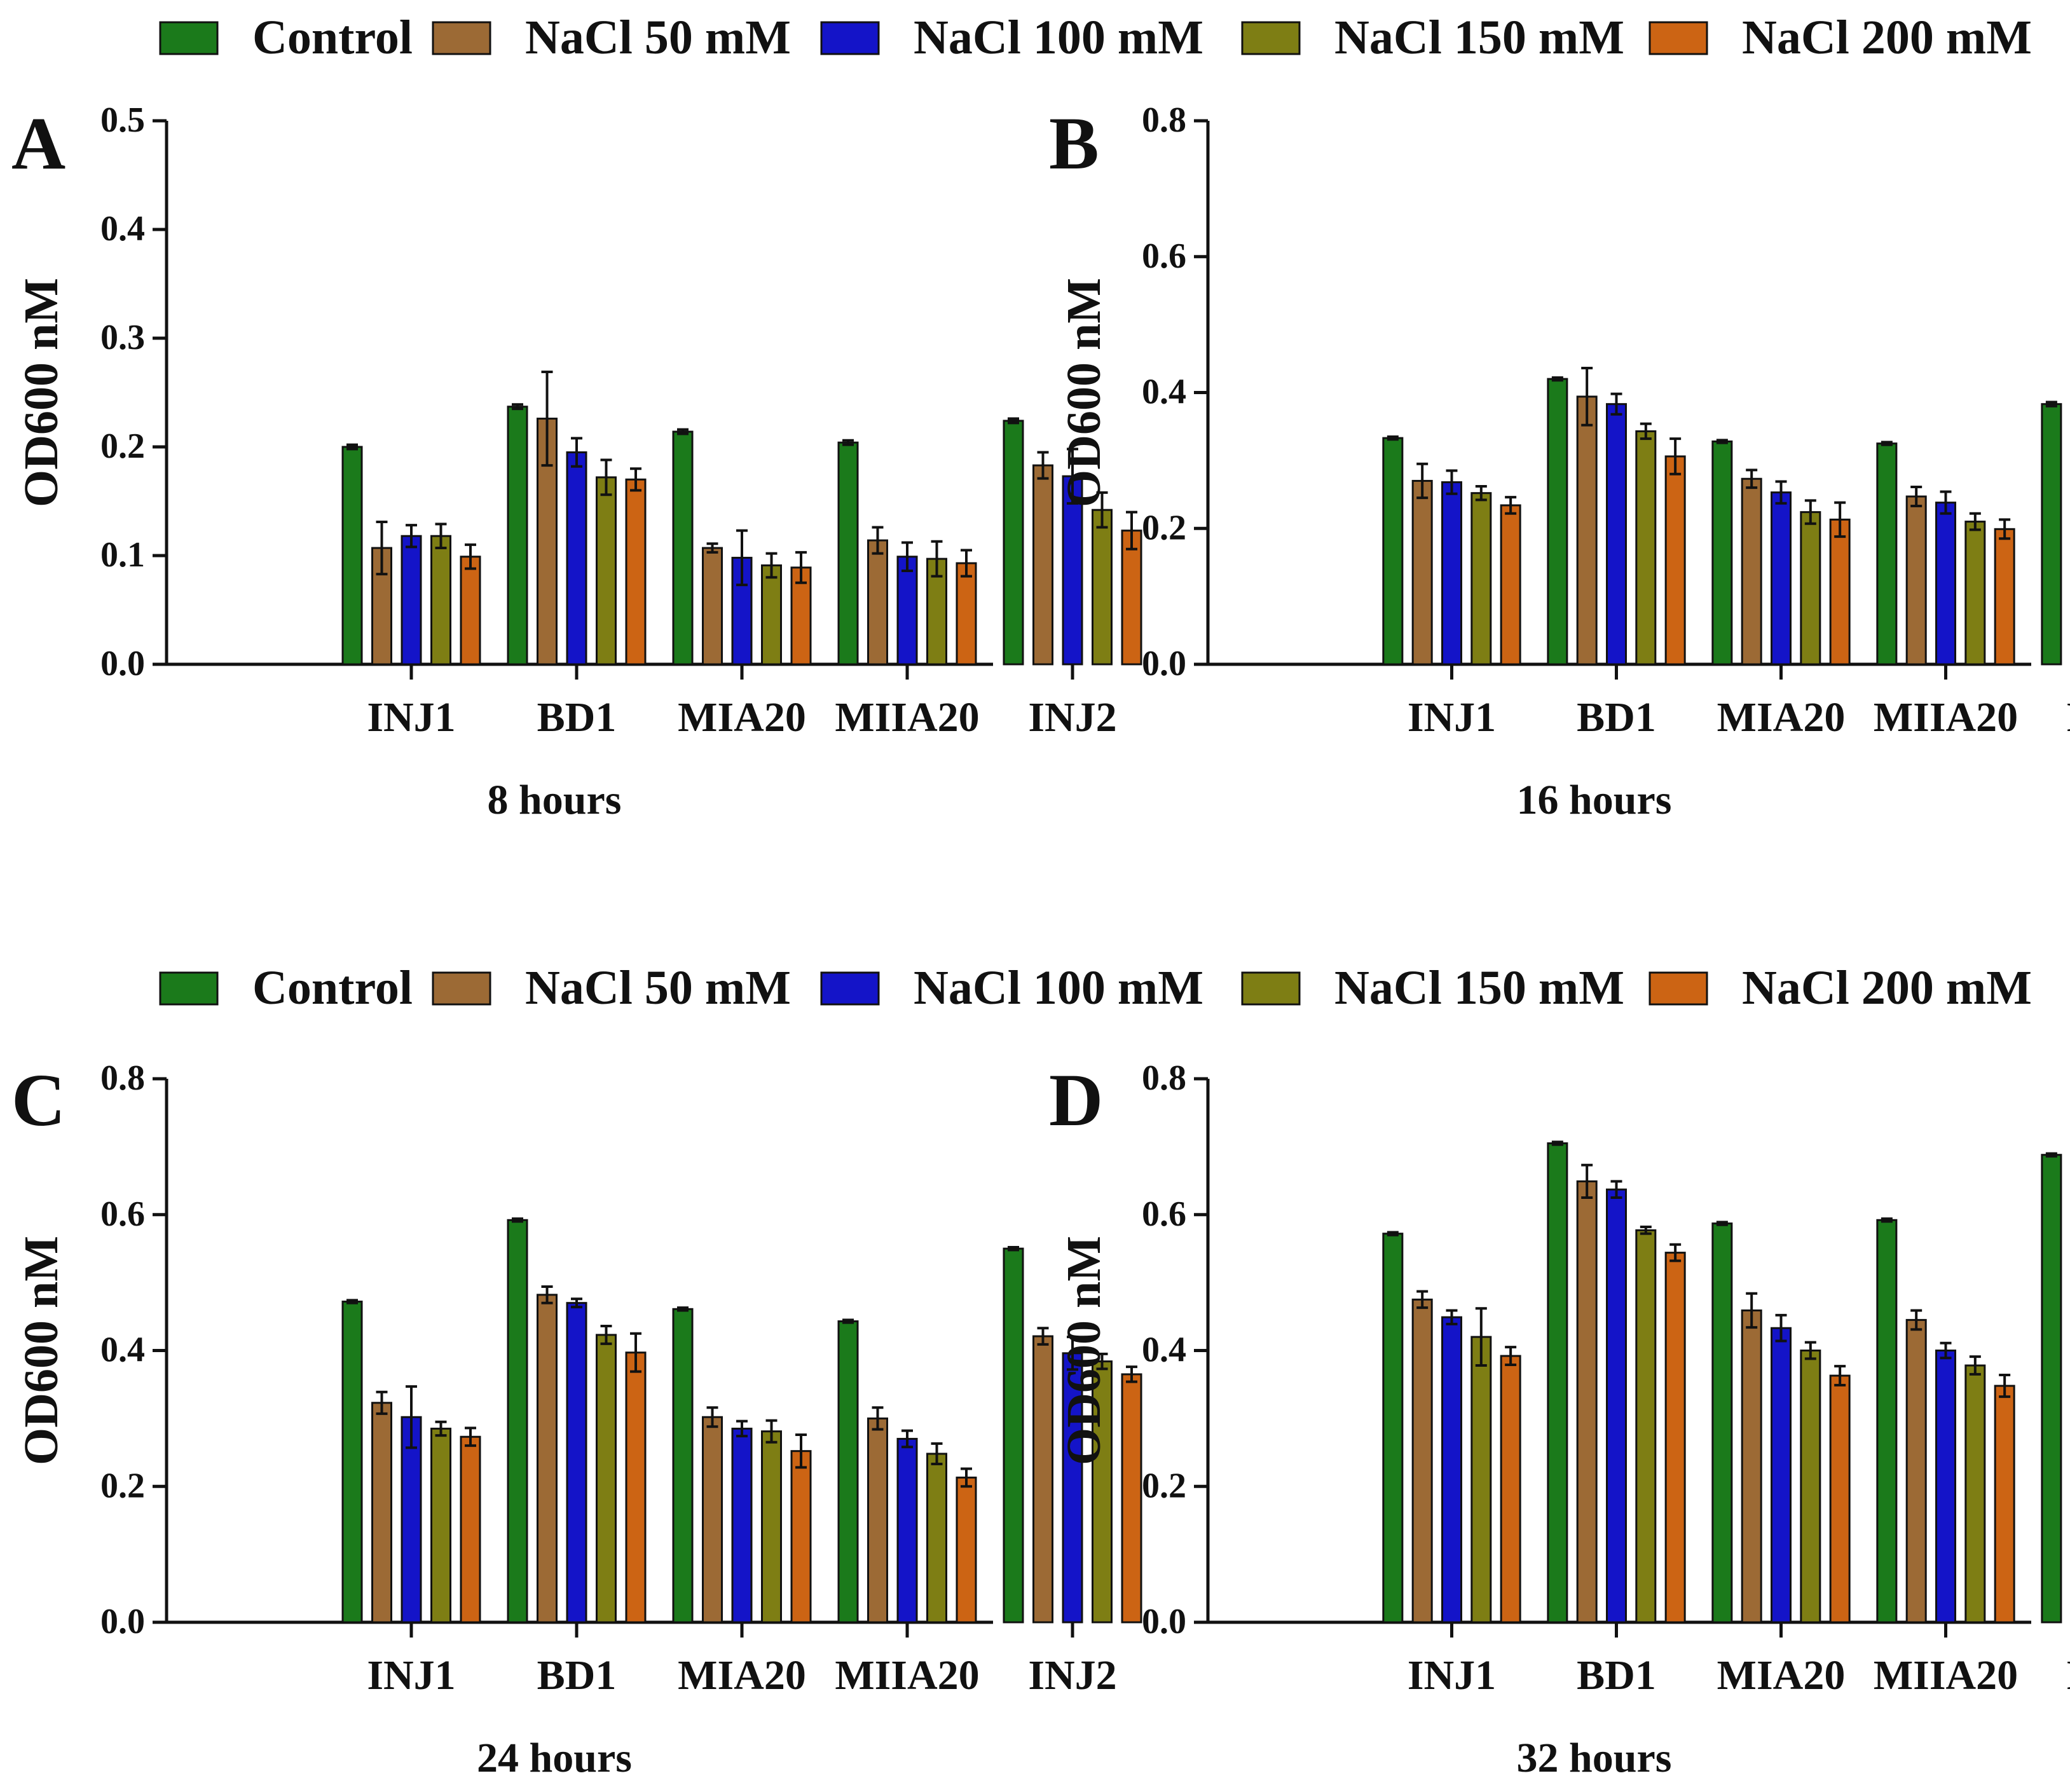  Describe the element at coordinates (1616, 1675) in the screenshot. I see `x-tick-label: BD1` at that location.